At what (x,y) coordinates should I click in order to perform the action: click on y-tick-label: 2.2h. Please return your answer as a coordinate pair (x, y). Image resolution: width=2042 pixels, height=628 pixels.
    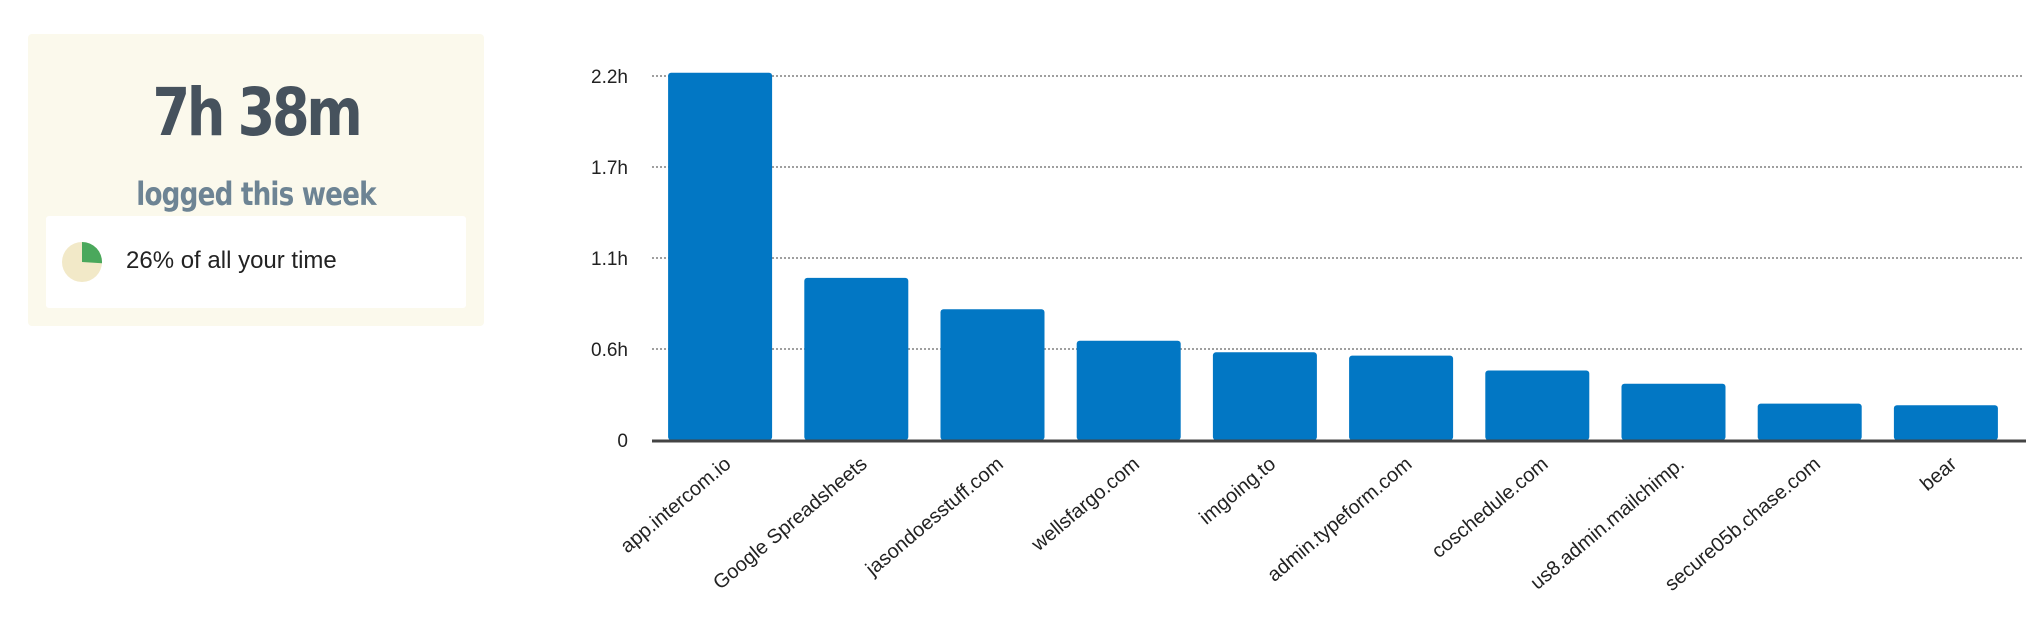
    Looking at the image, I should click on (609, 77).